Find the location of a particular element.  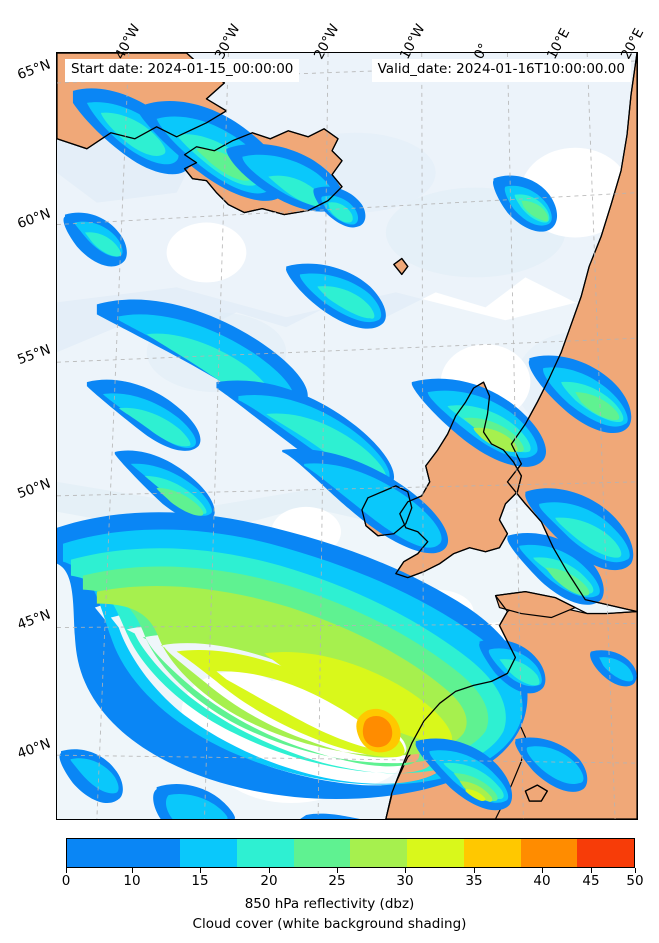

colorbar is located at coordinates (350, 853).